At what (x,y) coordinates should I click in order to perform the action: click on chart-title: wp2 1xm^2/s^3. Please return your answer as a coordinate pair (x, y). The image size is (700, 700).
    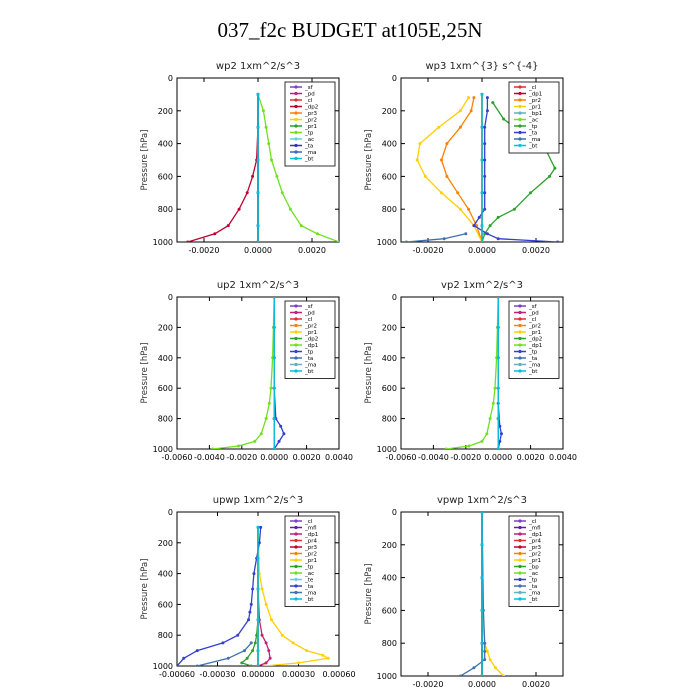
    Looking at the image, I should click on (258, 66).